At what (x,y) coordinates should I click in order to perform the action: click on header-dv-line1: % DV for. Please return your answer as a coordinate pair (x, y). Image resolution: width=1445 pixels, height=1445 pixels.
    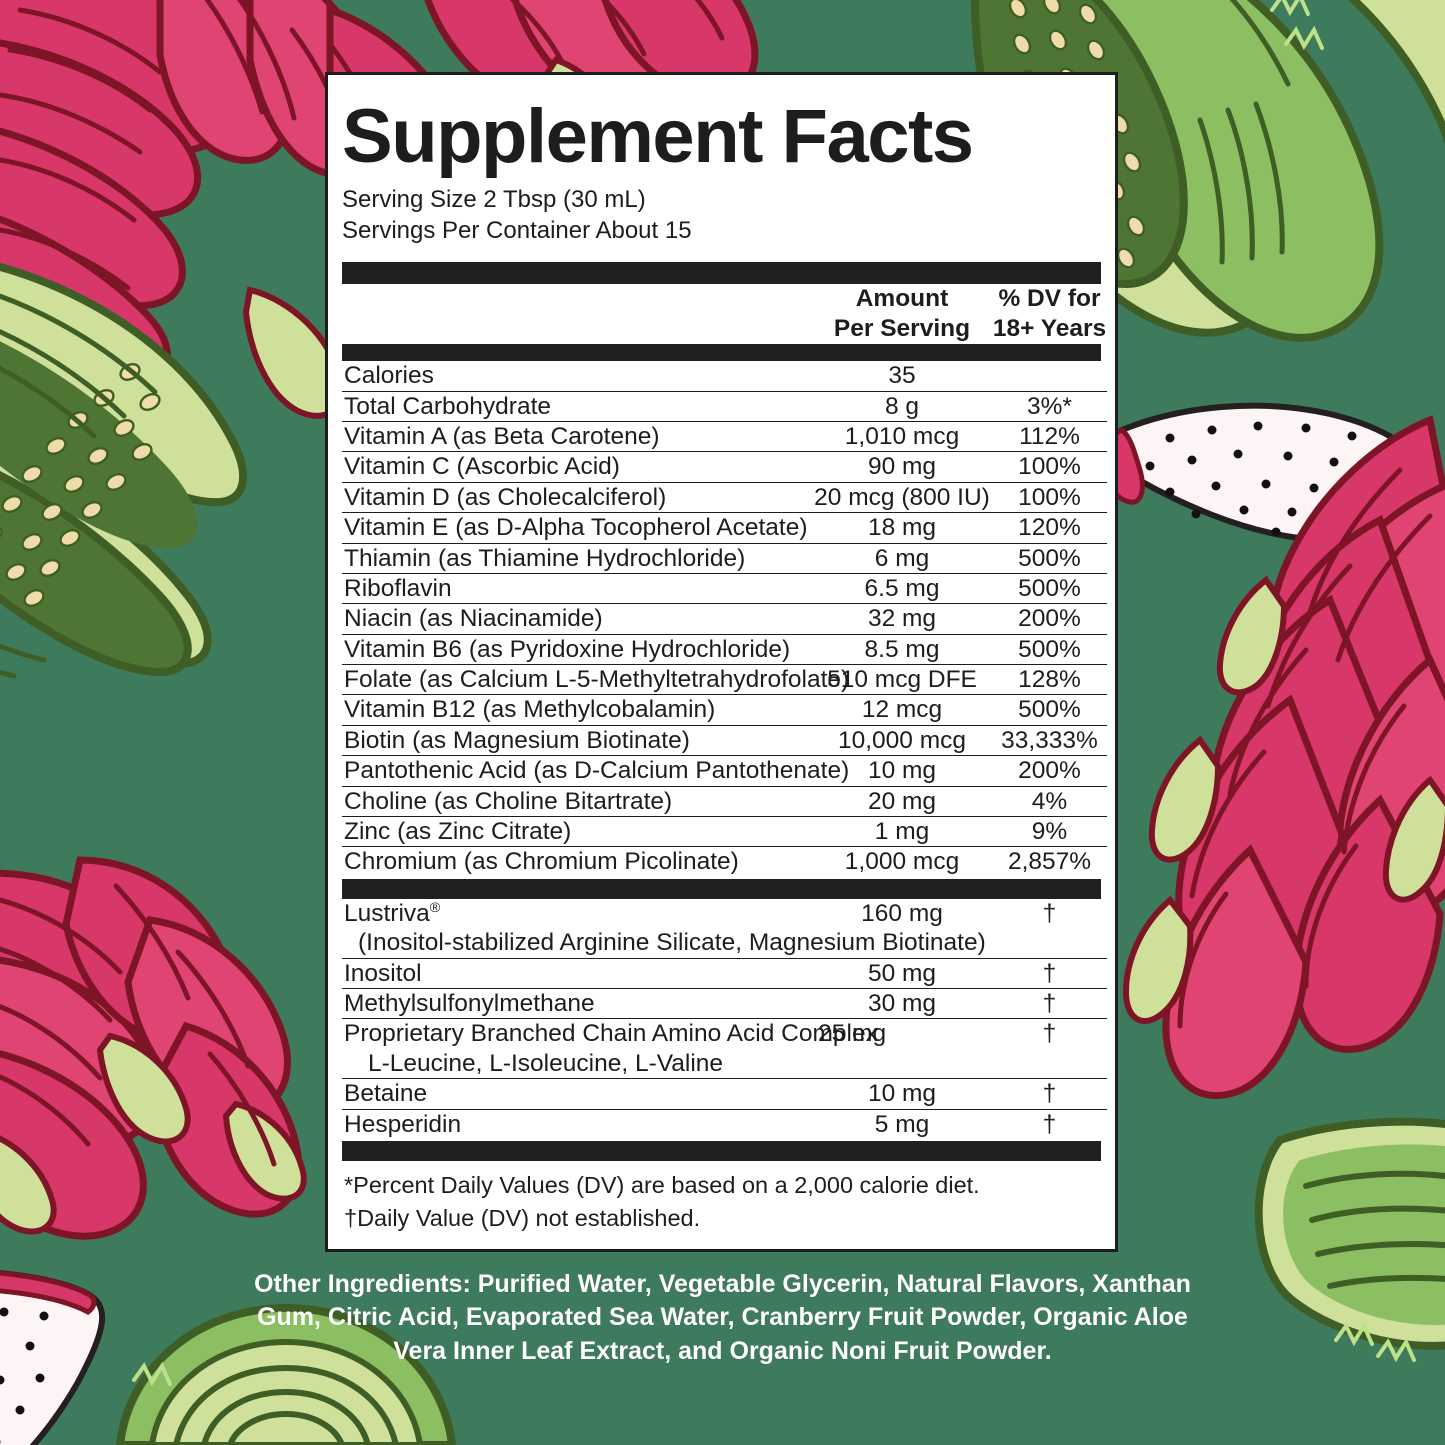
    Looking at the image, I should click on (1049, 299).